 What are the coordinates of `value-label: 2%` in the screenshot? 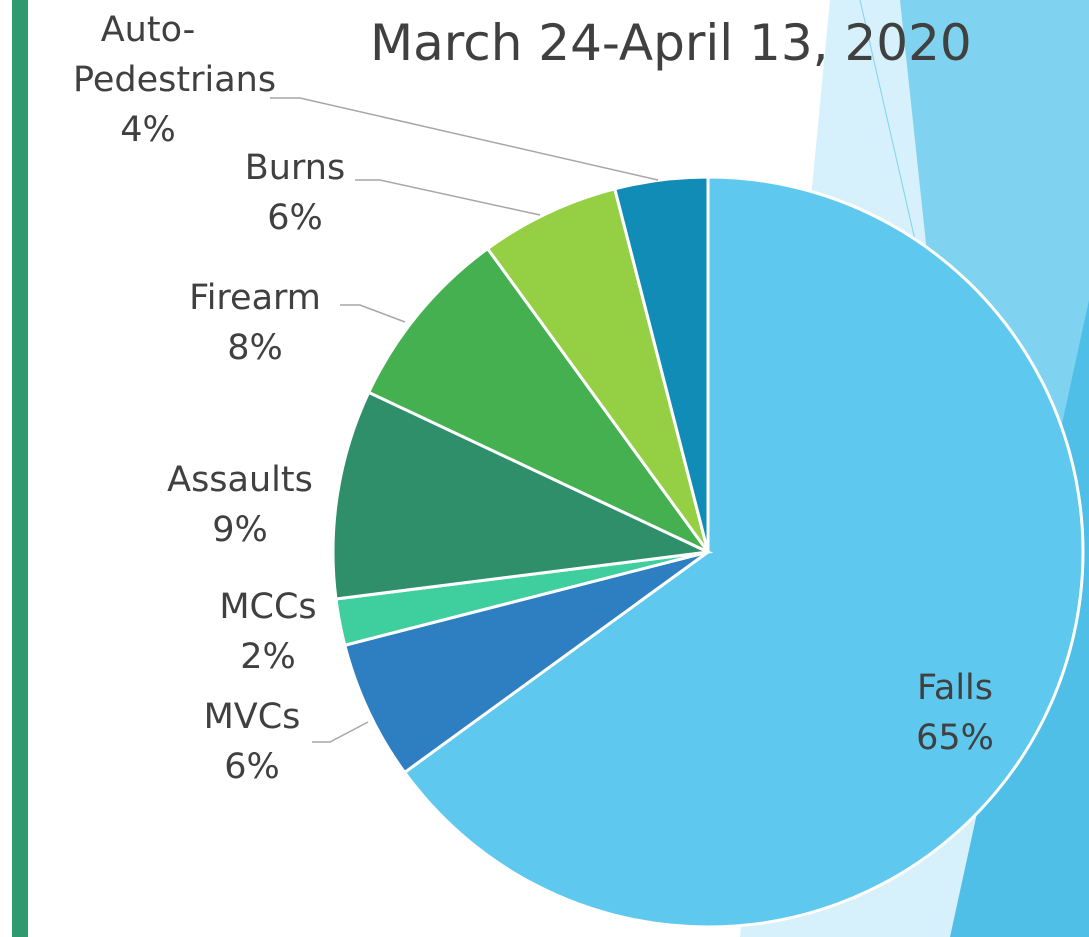 It's located at (268, 657).